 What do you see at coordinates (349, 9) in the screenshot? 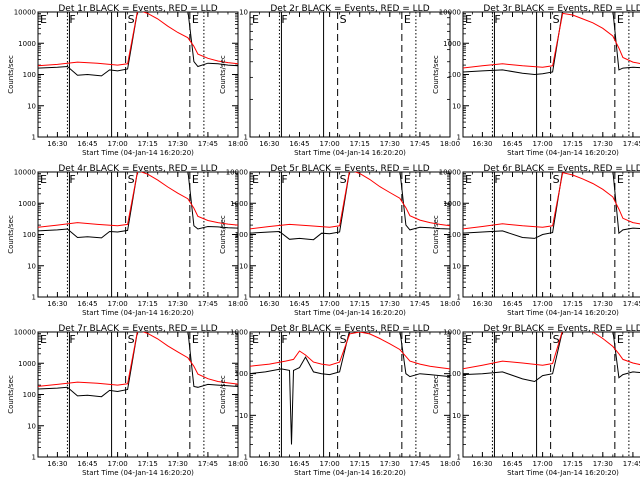
I see `chart-title: Det 2r BLACK = Events, RED = LLD` at bounding box center [349, 9].